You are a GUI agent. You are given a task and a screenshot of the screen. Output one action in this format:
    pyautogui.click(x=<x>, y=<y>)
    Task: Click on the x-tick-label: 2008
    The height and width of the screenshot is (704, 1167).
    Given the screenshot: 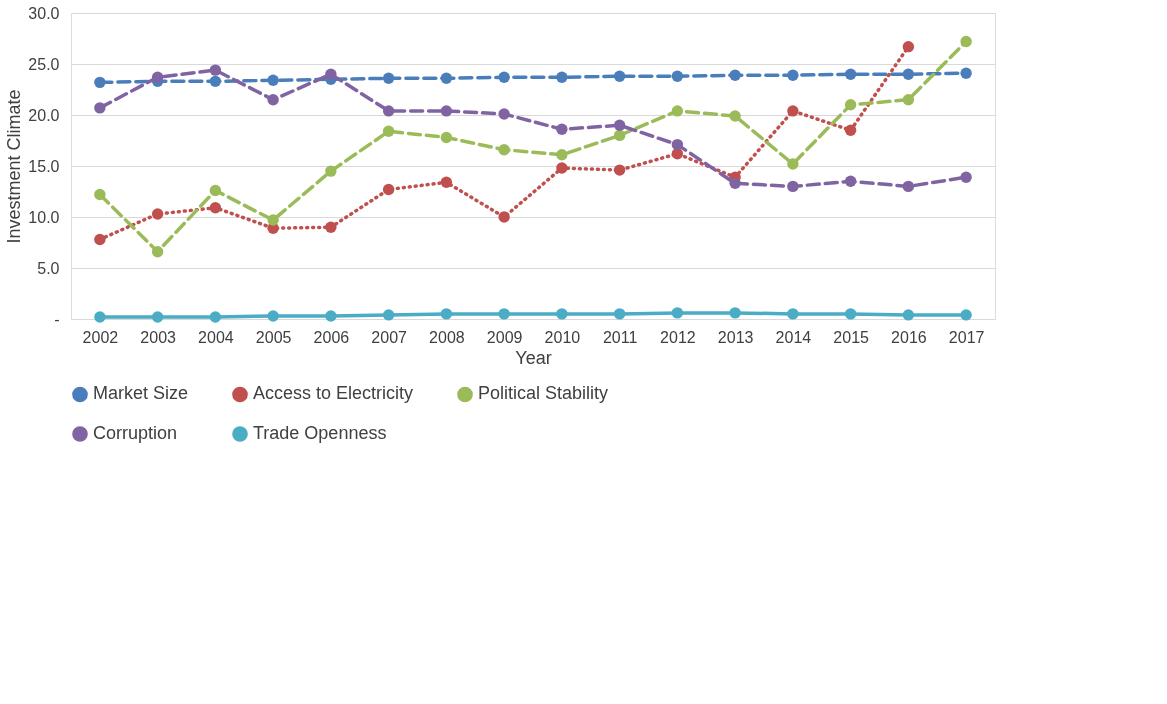 What is the action you would take?
    pyautogui.click(x=447, y=337)
    